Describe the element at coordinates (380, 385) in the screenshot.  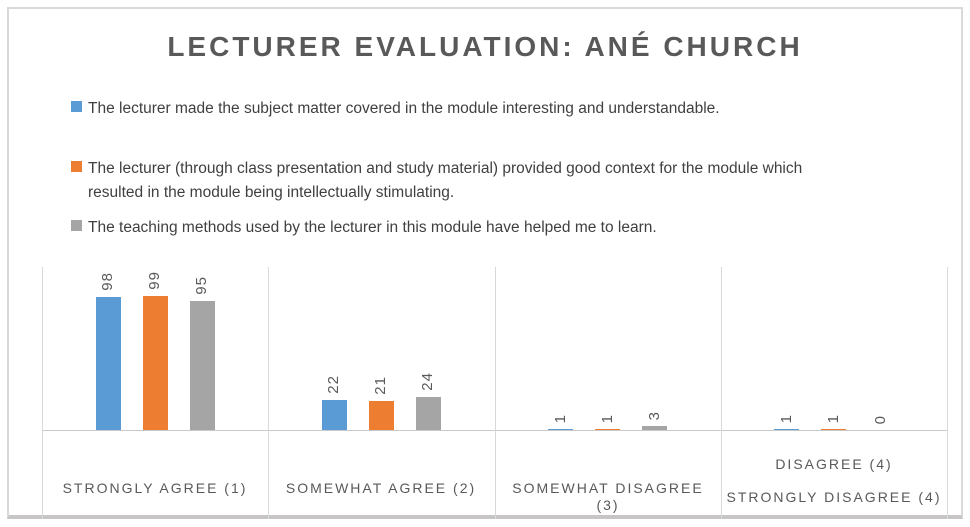
I see `bar-value-label: 21` at that location.